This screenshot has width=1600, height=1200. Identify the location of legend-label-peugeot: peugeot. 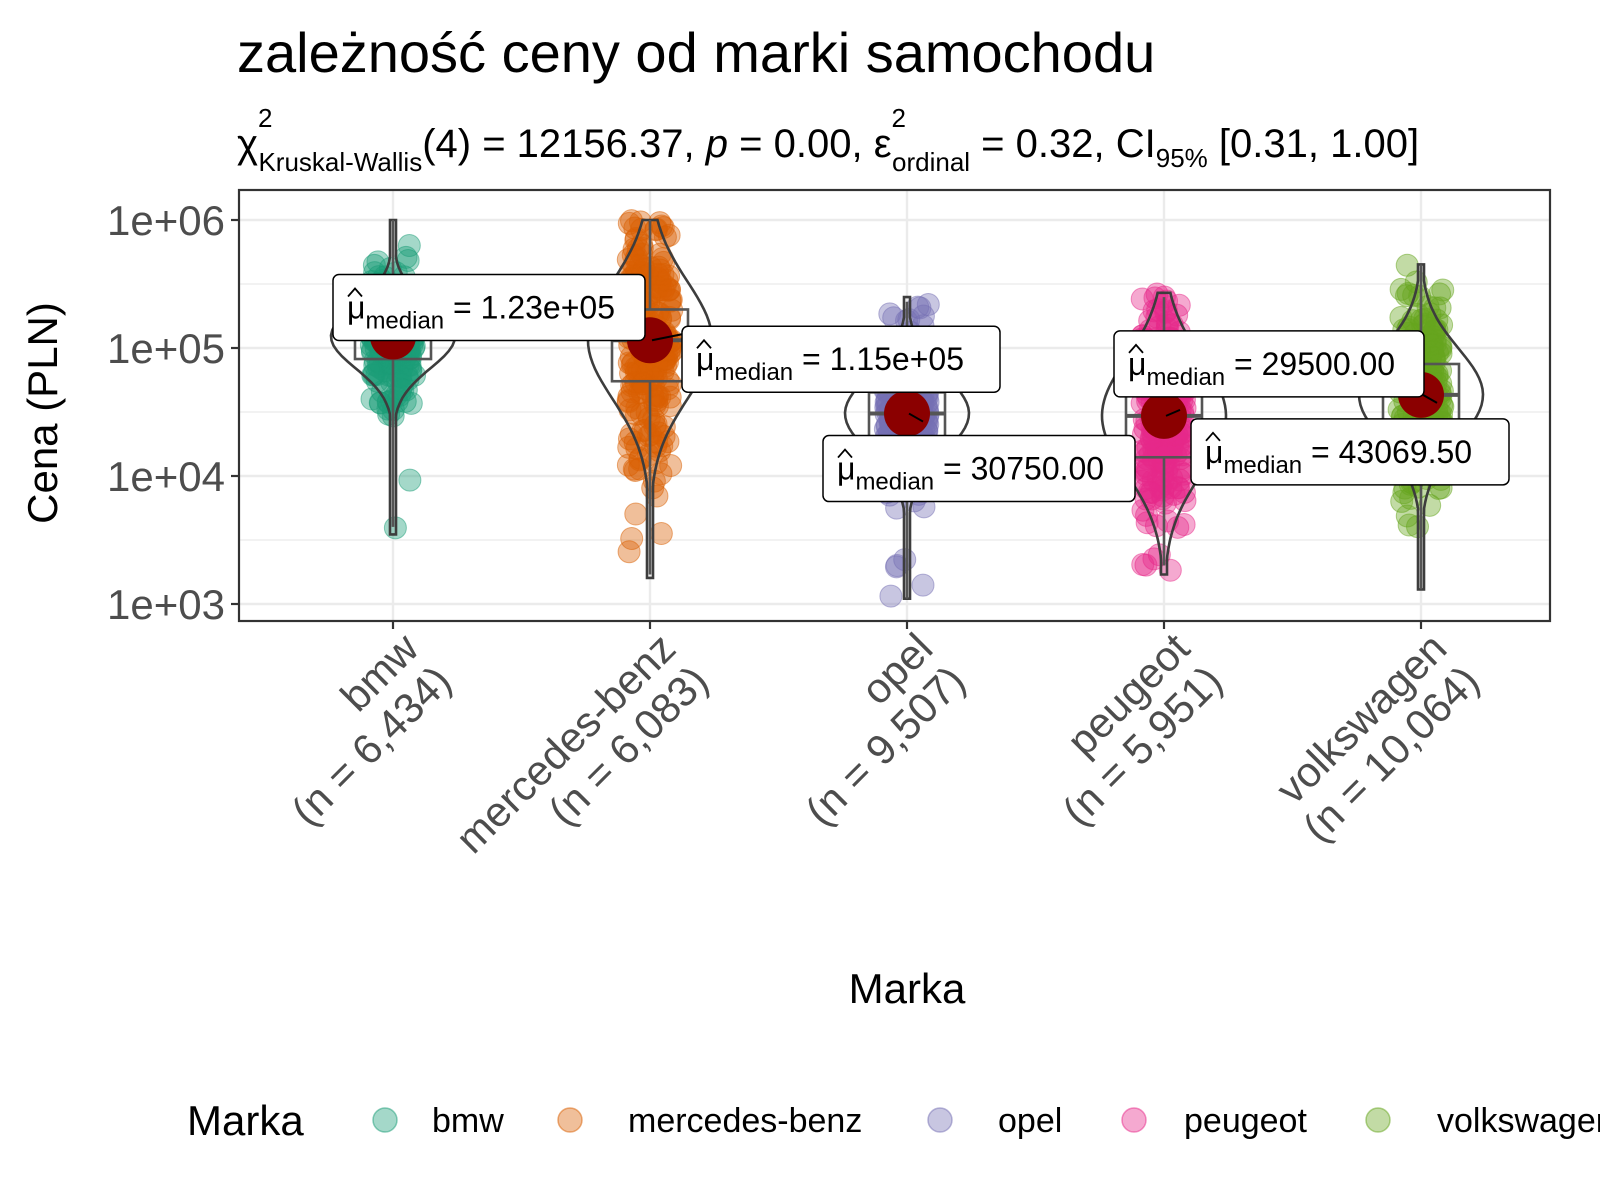
(1245, 1121).